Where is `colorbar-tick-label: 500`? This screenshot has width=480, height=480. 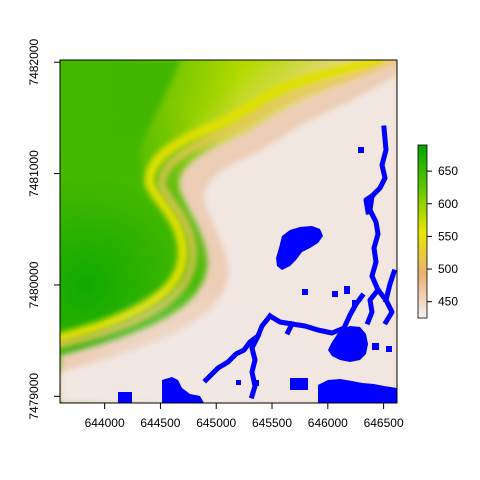 colorbar-tick-label: 500 is located at coordinates (448, 269).